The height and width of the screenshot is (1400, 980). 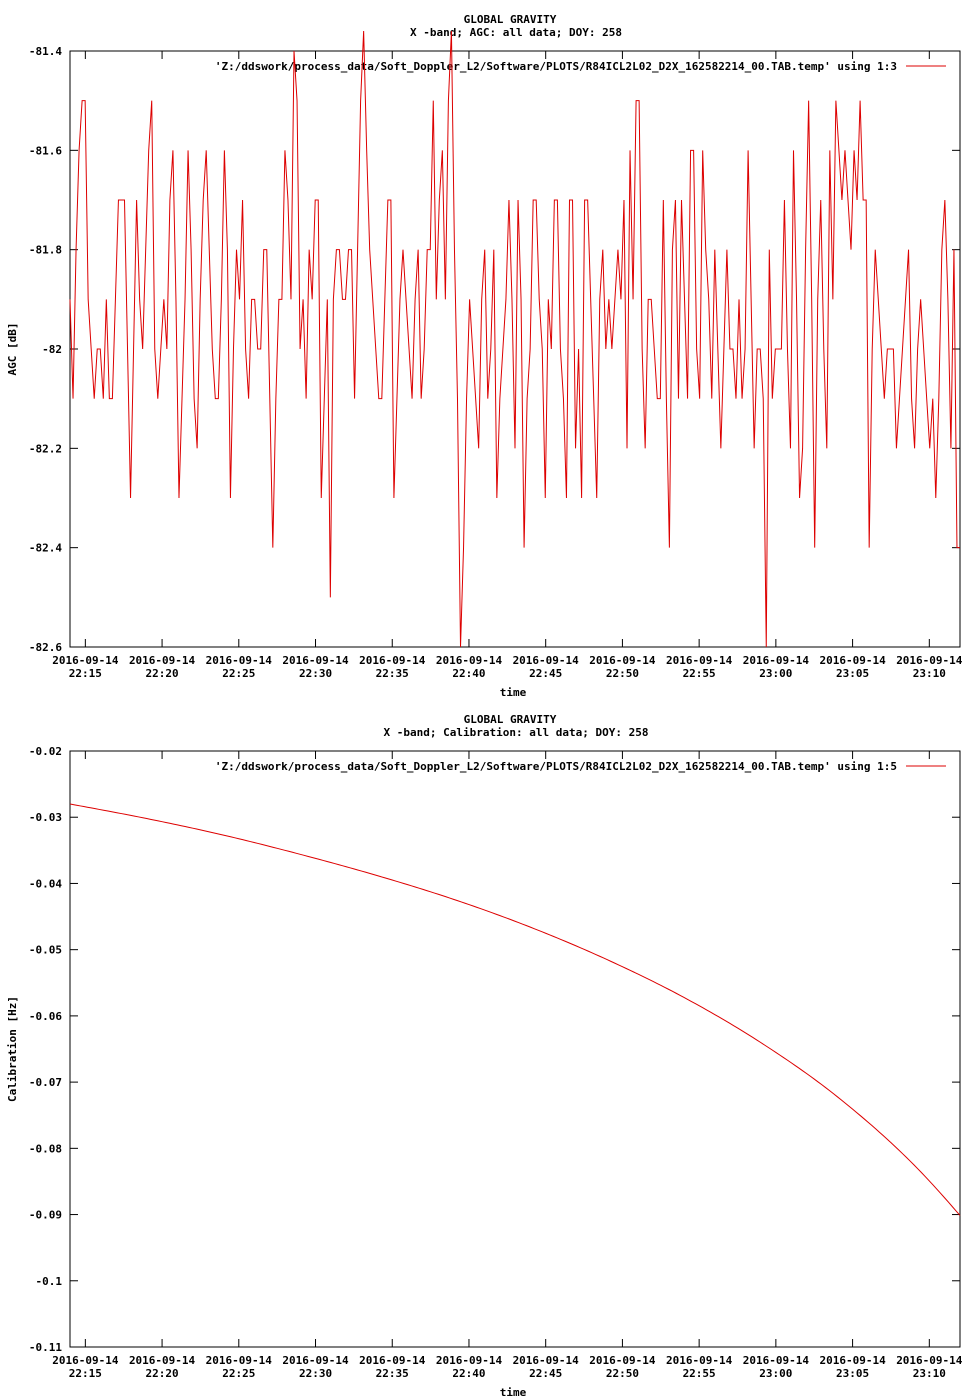 I want to click on calibration-x-tick-time: 23:00, so click(x=775, y=1373).